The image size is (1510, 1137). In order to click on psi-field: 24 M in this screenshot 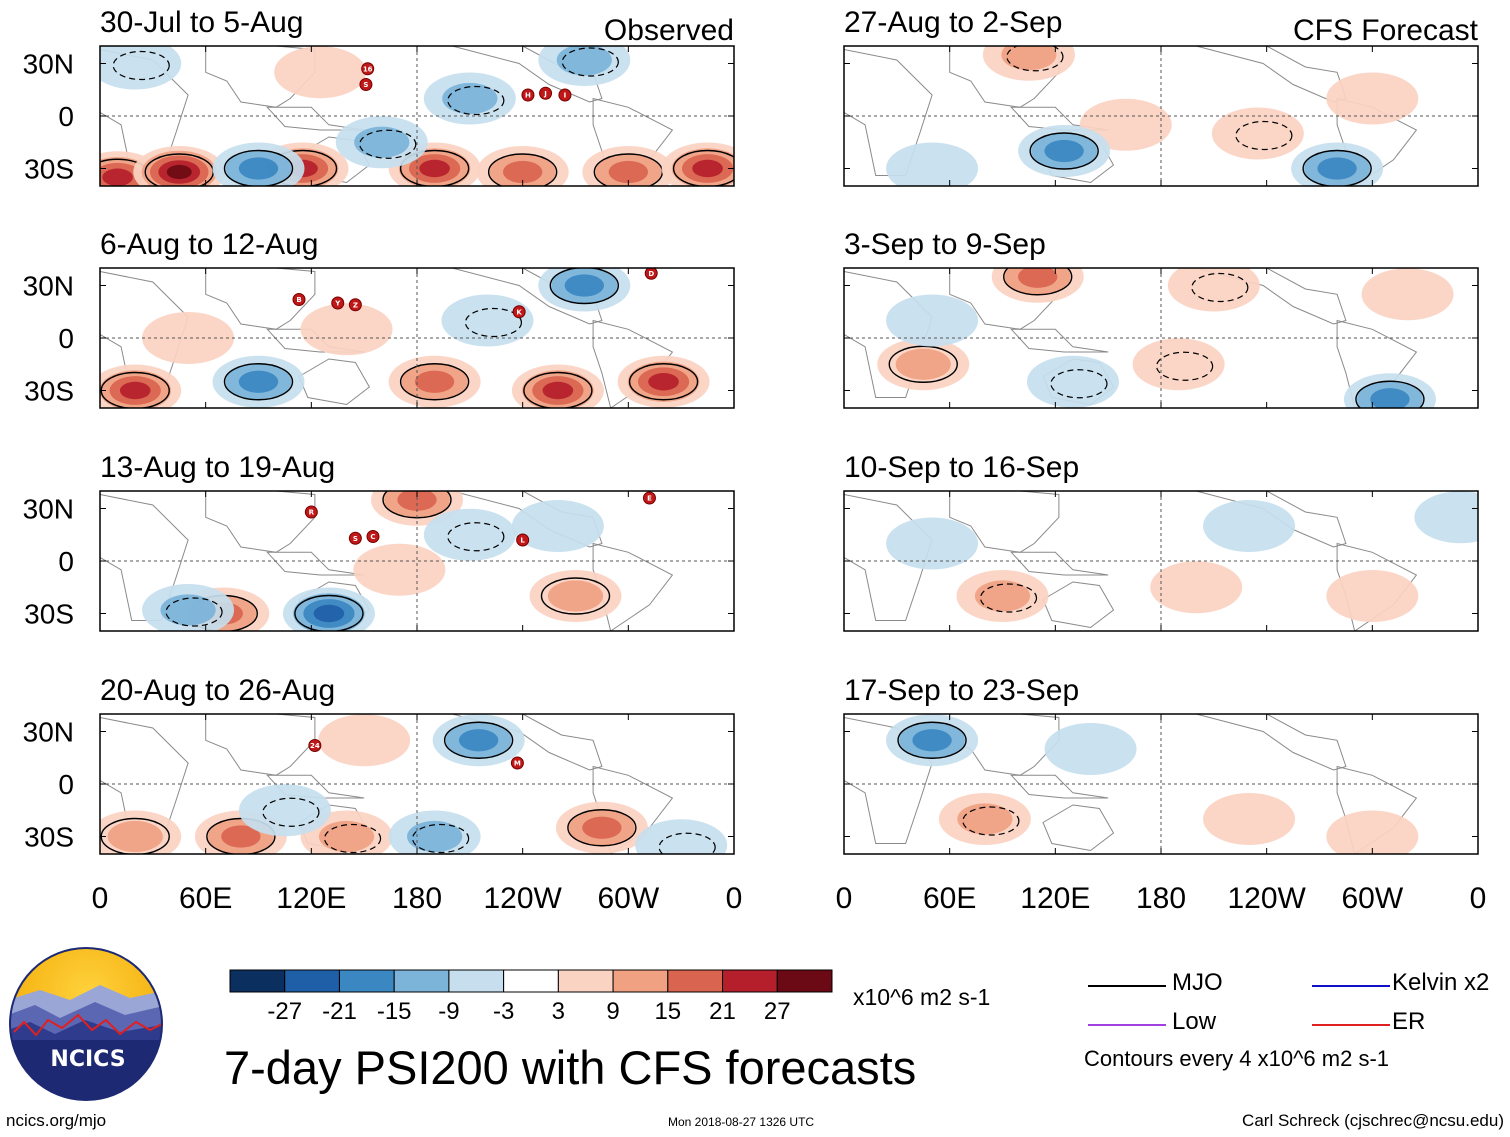, I will do `click(414, 784)`.